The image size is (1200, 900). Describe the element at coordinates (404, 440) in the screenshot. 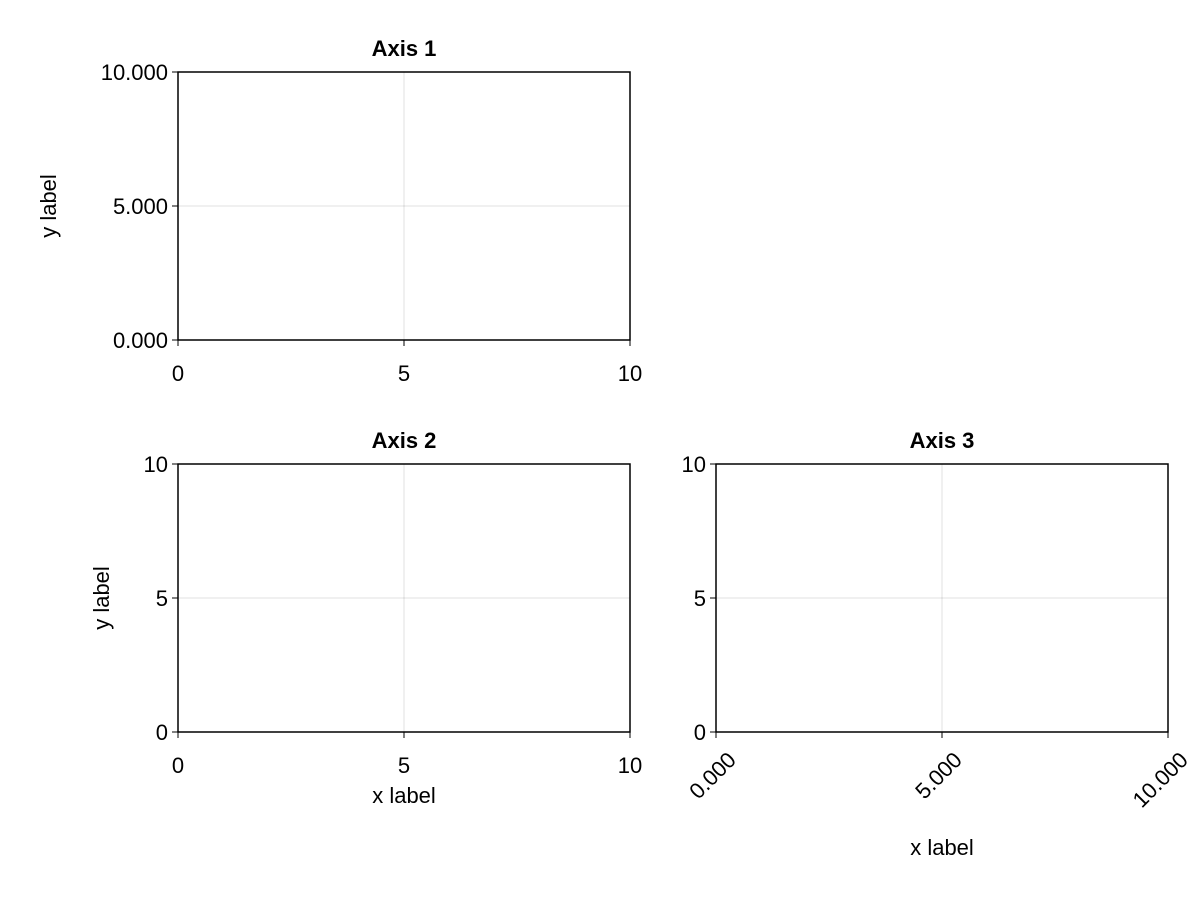

I see `axis-title: Axis 2` at that location.